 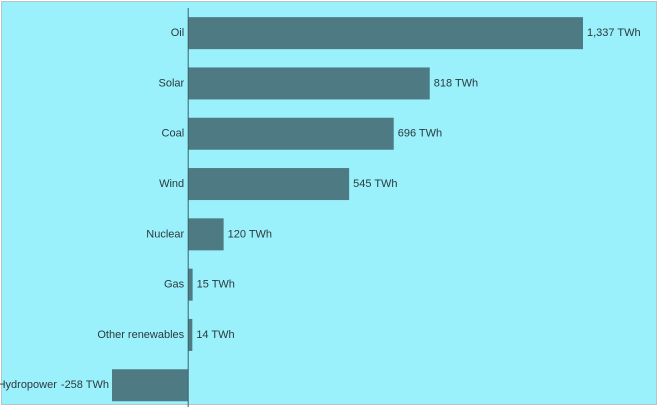 What do you see at coordinates (171, 83) in the screenshot?
I see `category-label: Solar` at bounding box center [171, 83].